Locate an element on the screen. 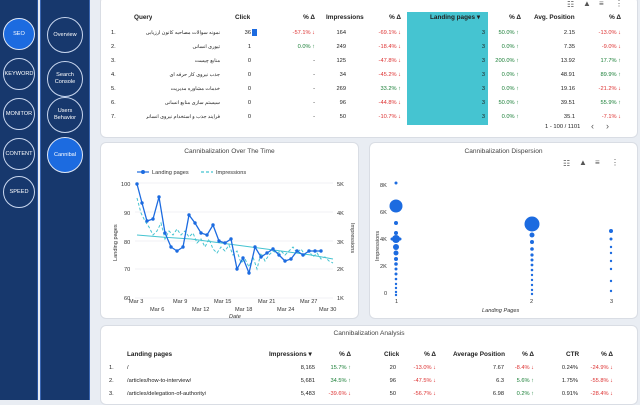 The height and width of the screenshot is (405, 640). col-impressions: Impressions ▾ is located at coordinates (290, 354).